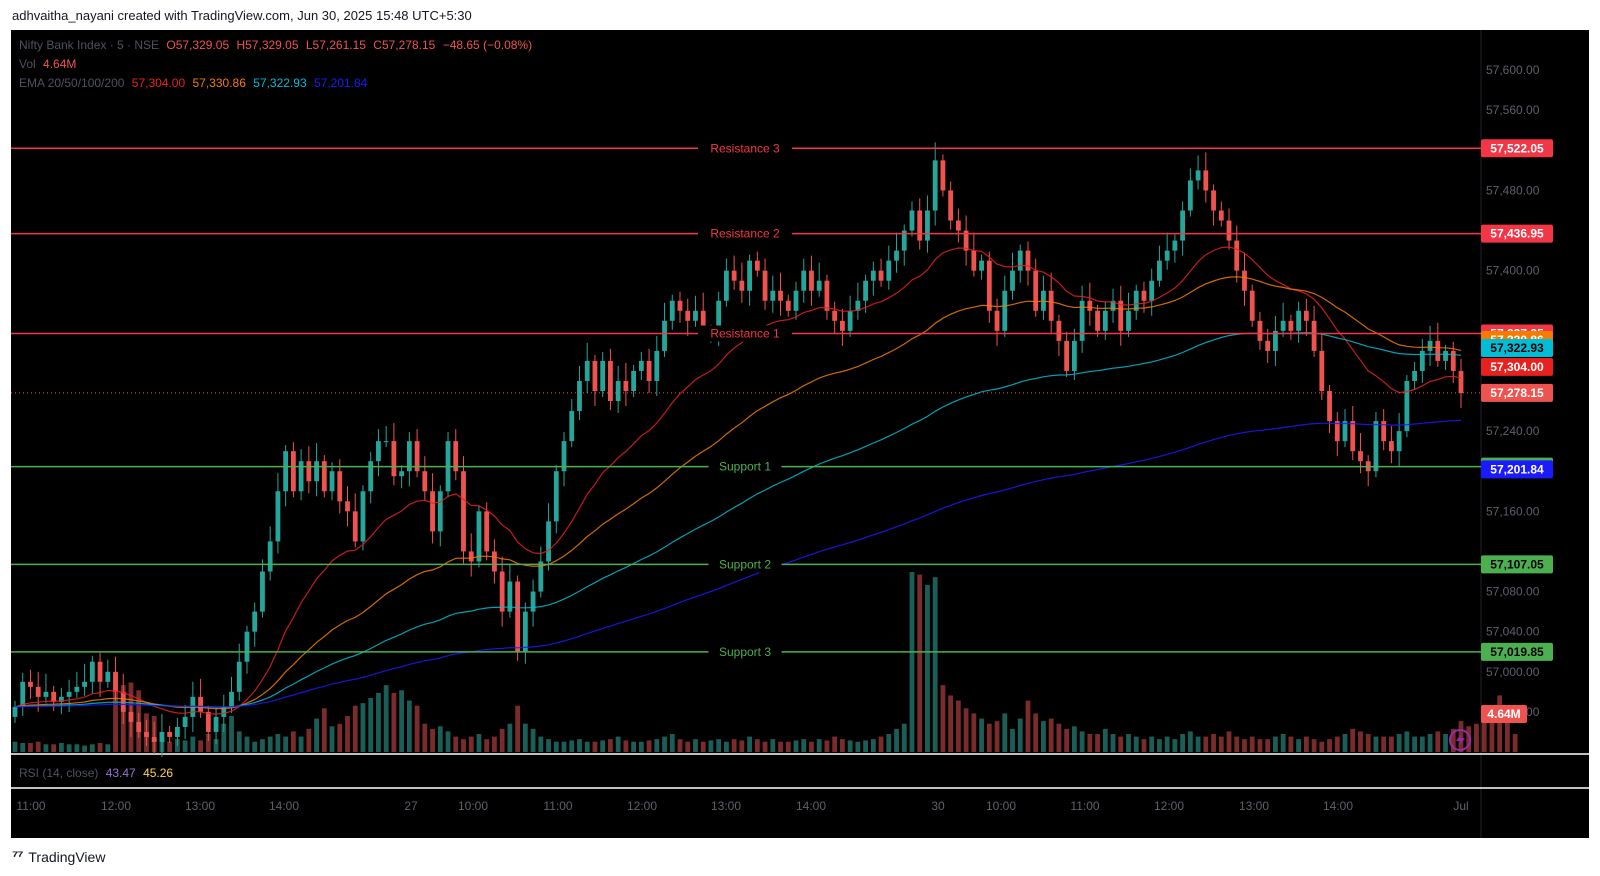 This screenshot has height=876, width=1600. I want to click on ema20-value: 57,304.00, so click(158, 83).